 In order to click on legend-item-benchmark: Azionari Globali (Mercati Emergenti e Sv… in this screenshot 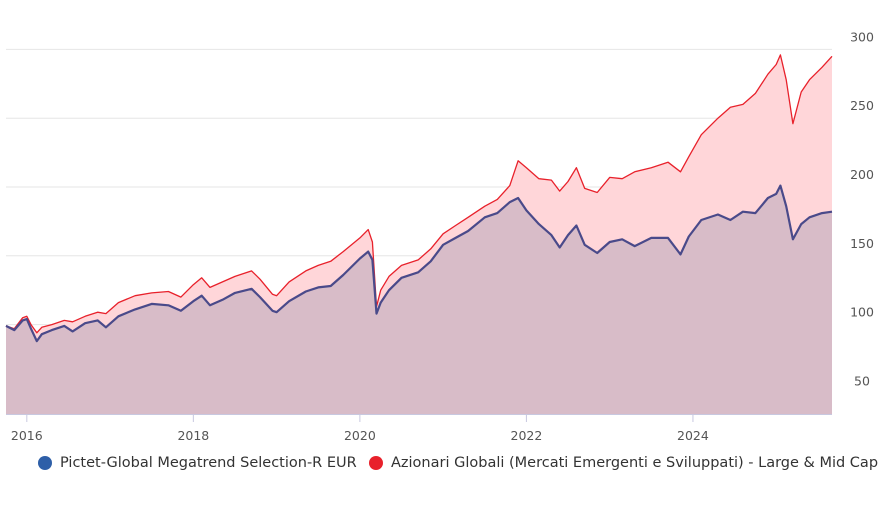, I will do `click(623, 463)`.